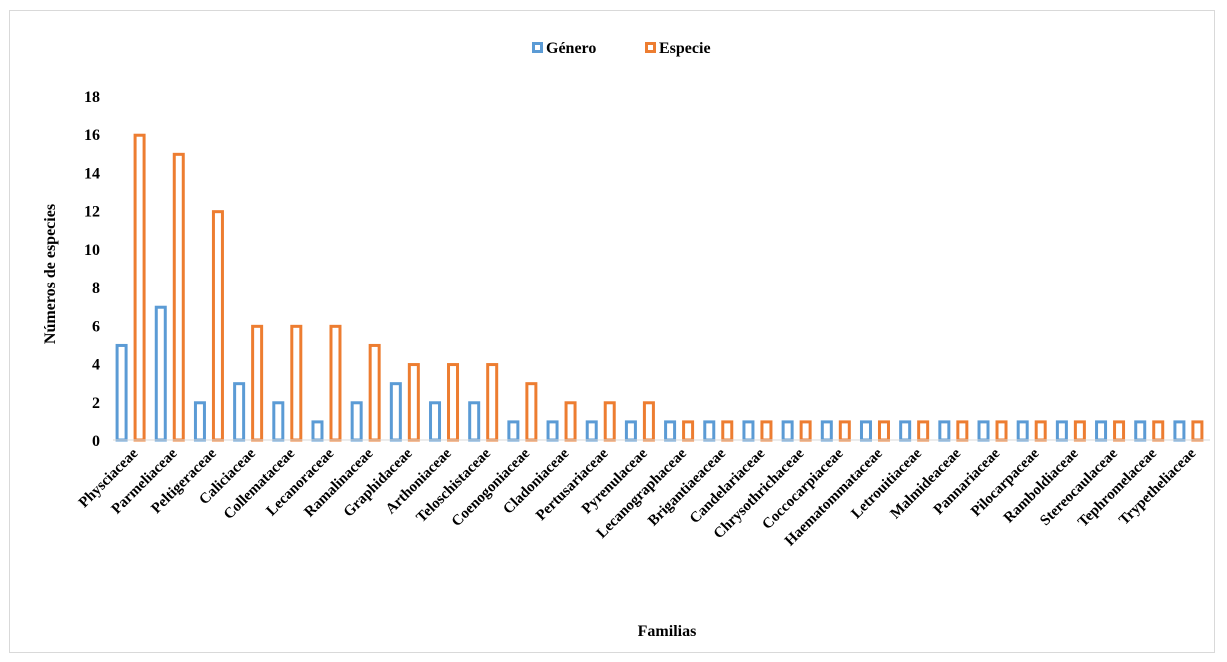  What do you see at coordinates (905, 431) in the screenshot?
I see `bar-genero-letrouitiaceae` at bounding box center [905, 431].